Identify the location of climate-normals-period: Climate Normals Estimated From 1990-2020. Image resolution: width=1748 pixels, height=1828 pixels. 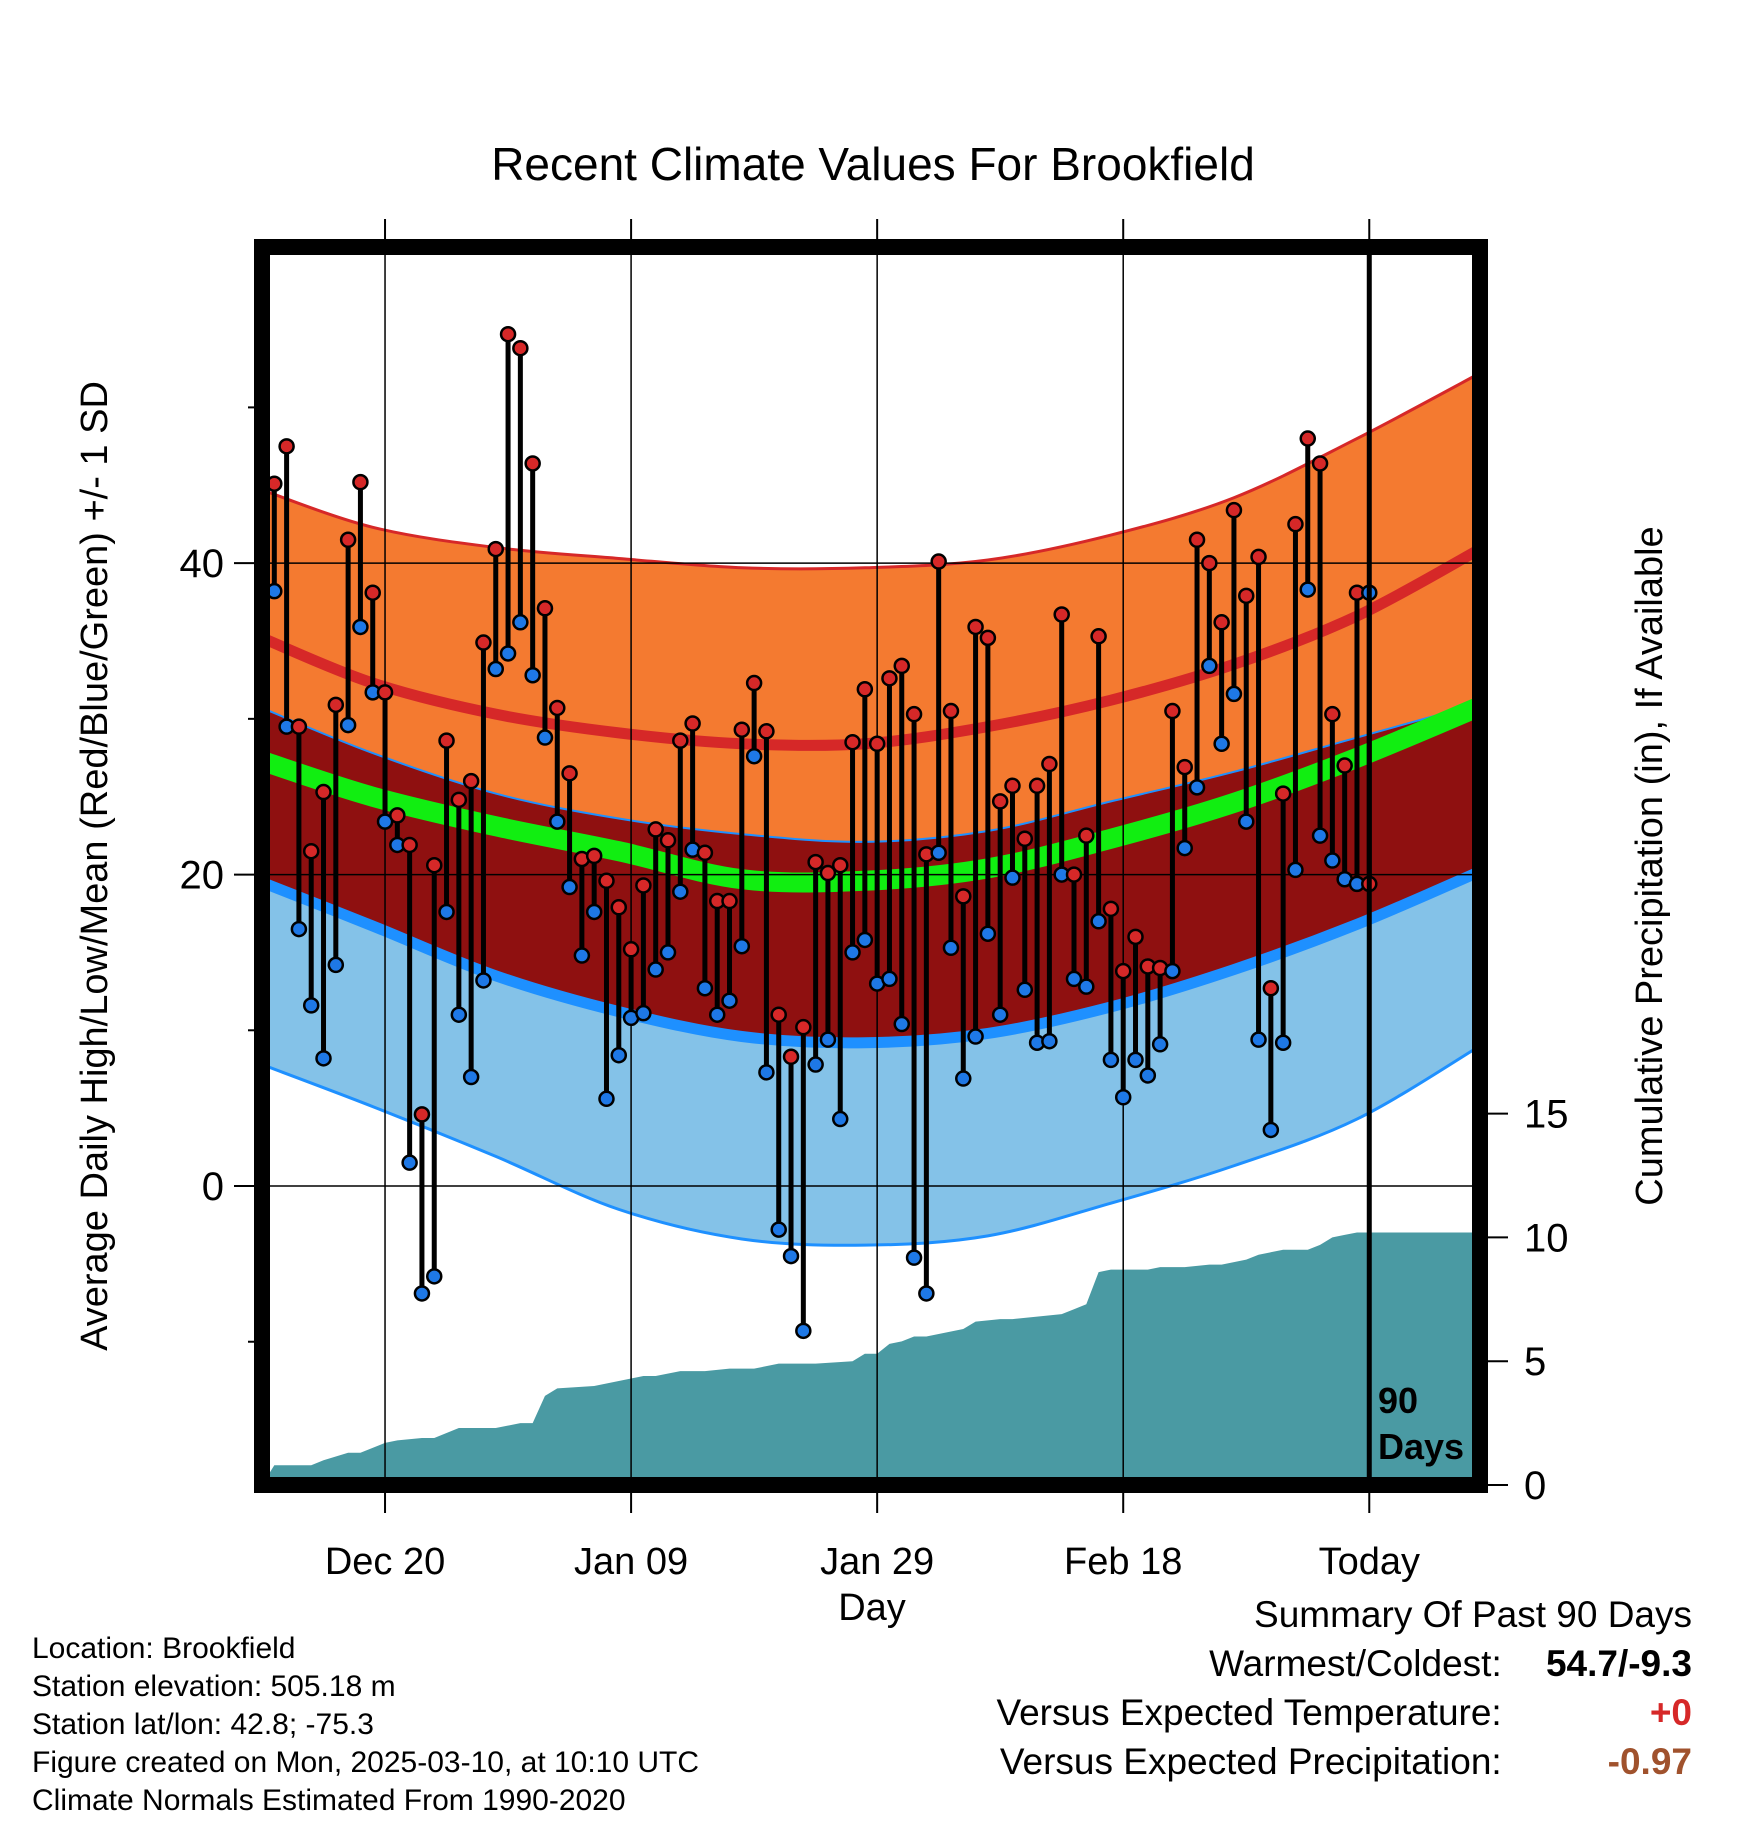
(329, 1800).